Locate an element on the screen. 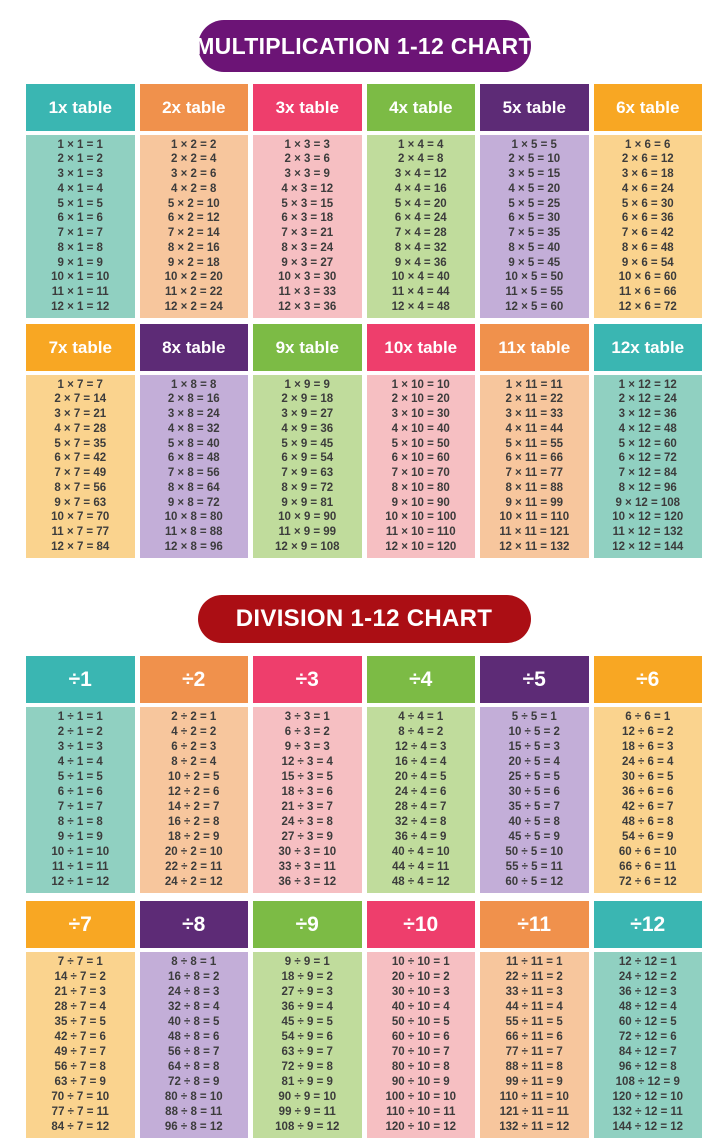 The image size is (728, 1139). equation: 6 × 2 = 12 is located at coordinates (193, 218).